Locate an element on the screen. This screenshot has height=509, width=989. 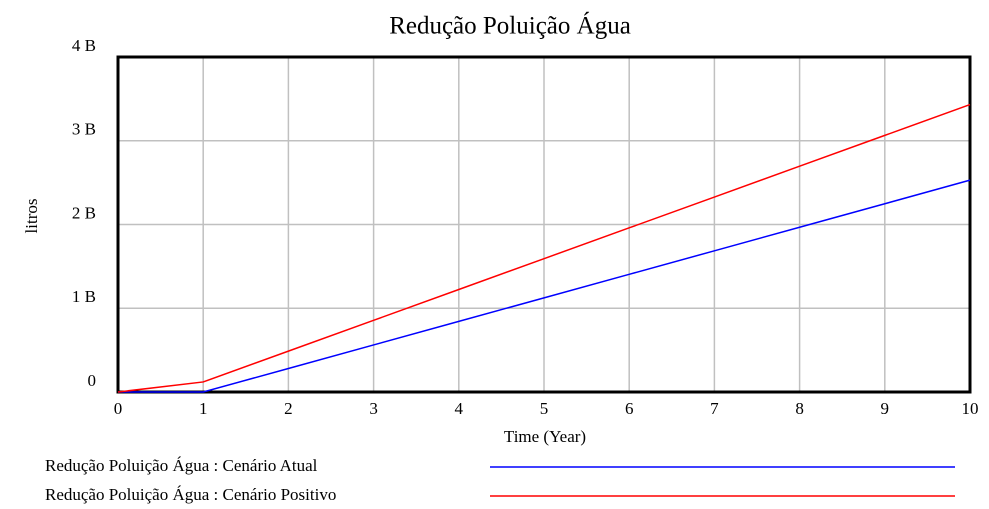
x-tick-label: 2 is located at coordinates (288, 408).